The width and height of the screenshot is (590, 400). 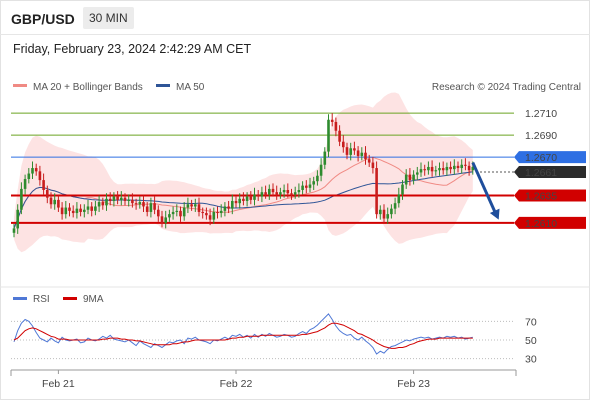 What do you see at coordinates (243, 335) in the screenshot?
I see `rsi-ma-line` at bounding box center [243, 335].